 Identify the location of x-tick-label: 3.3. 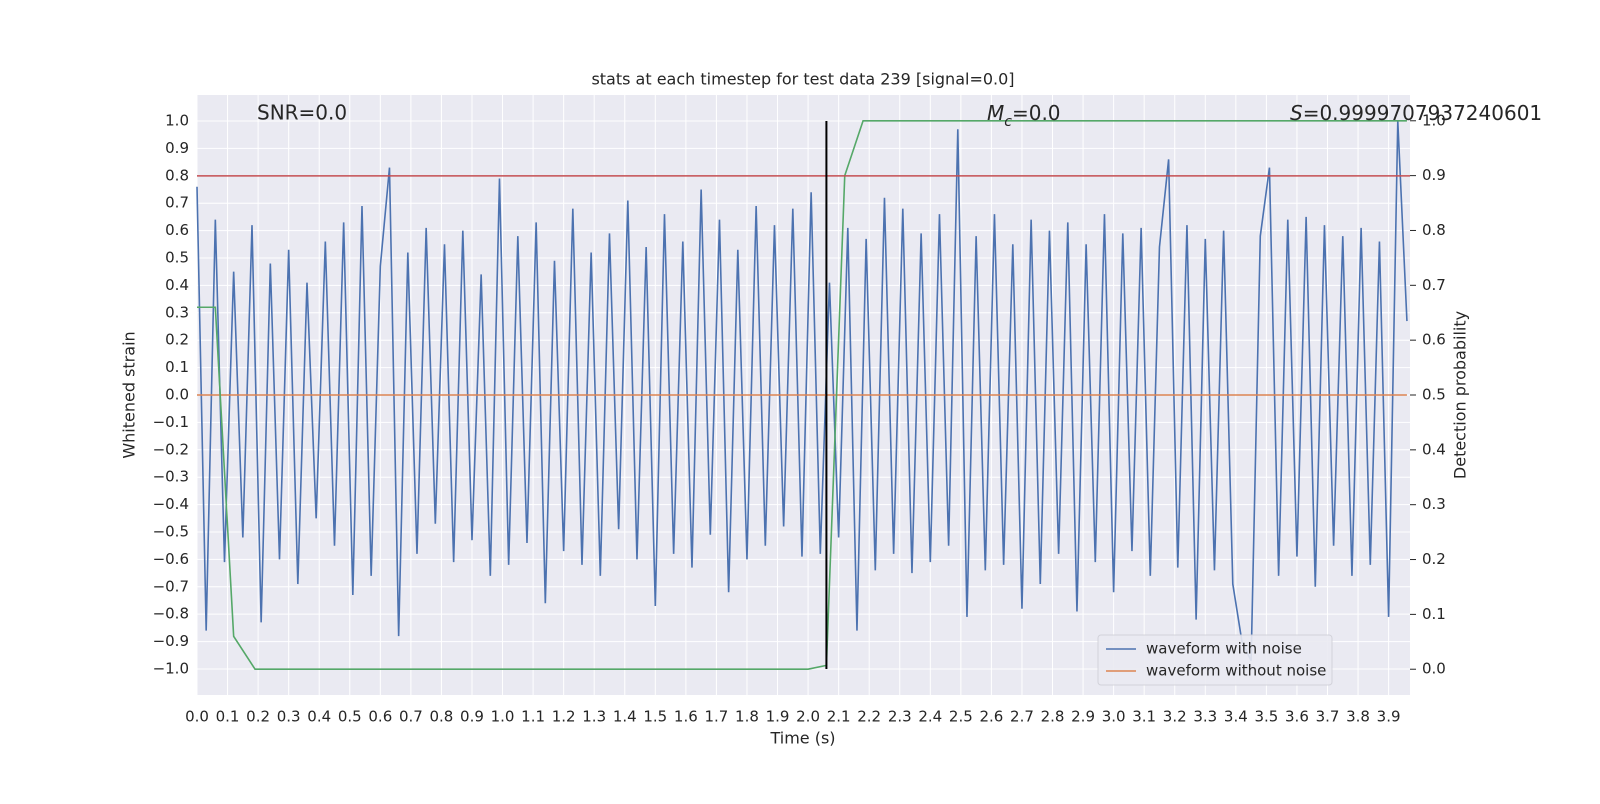
(1205, 717).